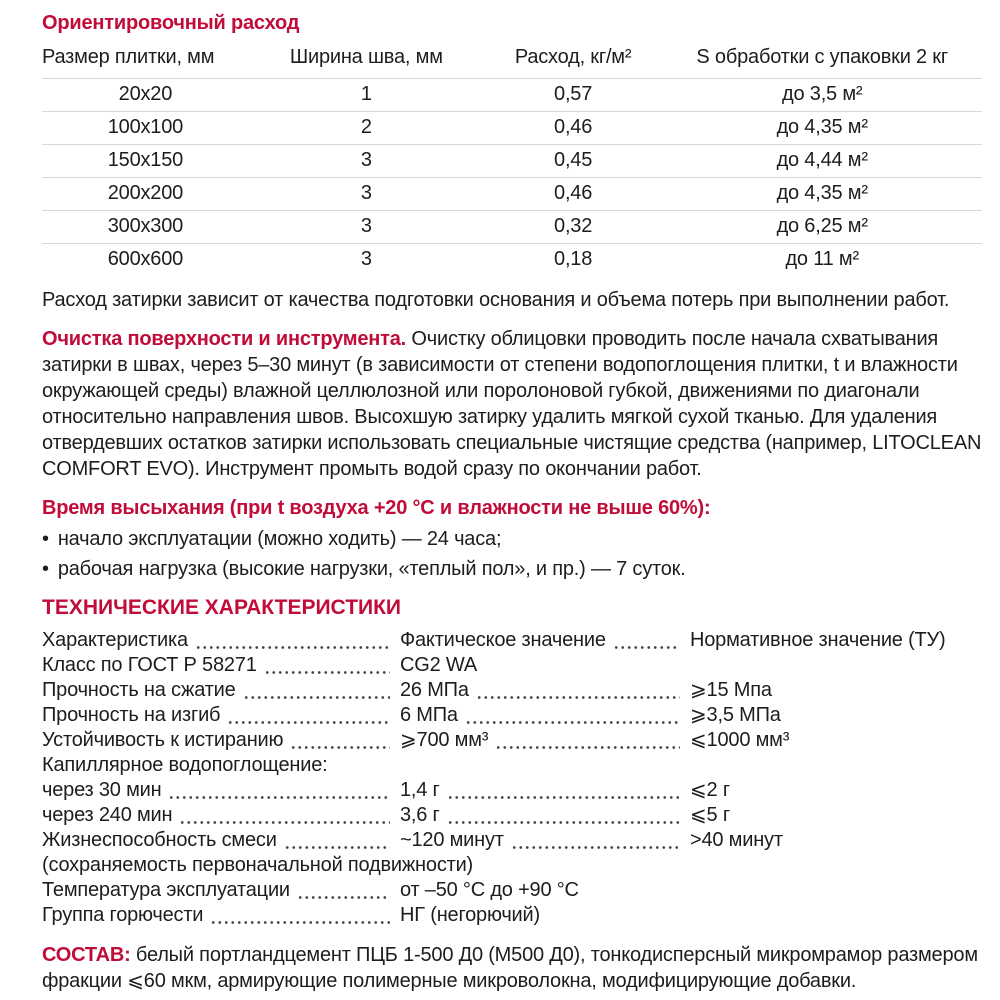 The image size is (1000, 1000). I want to click on spec-label: Характеристика, so click(115, 640).